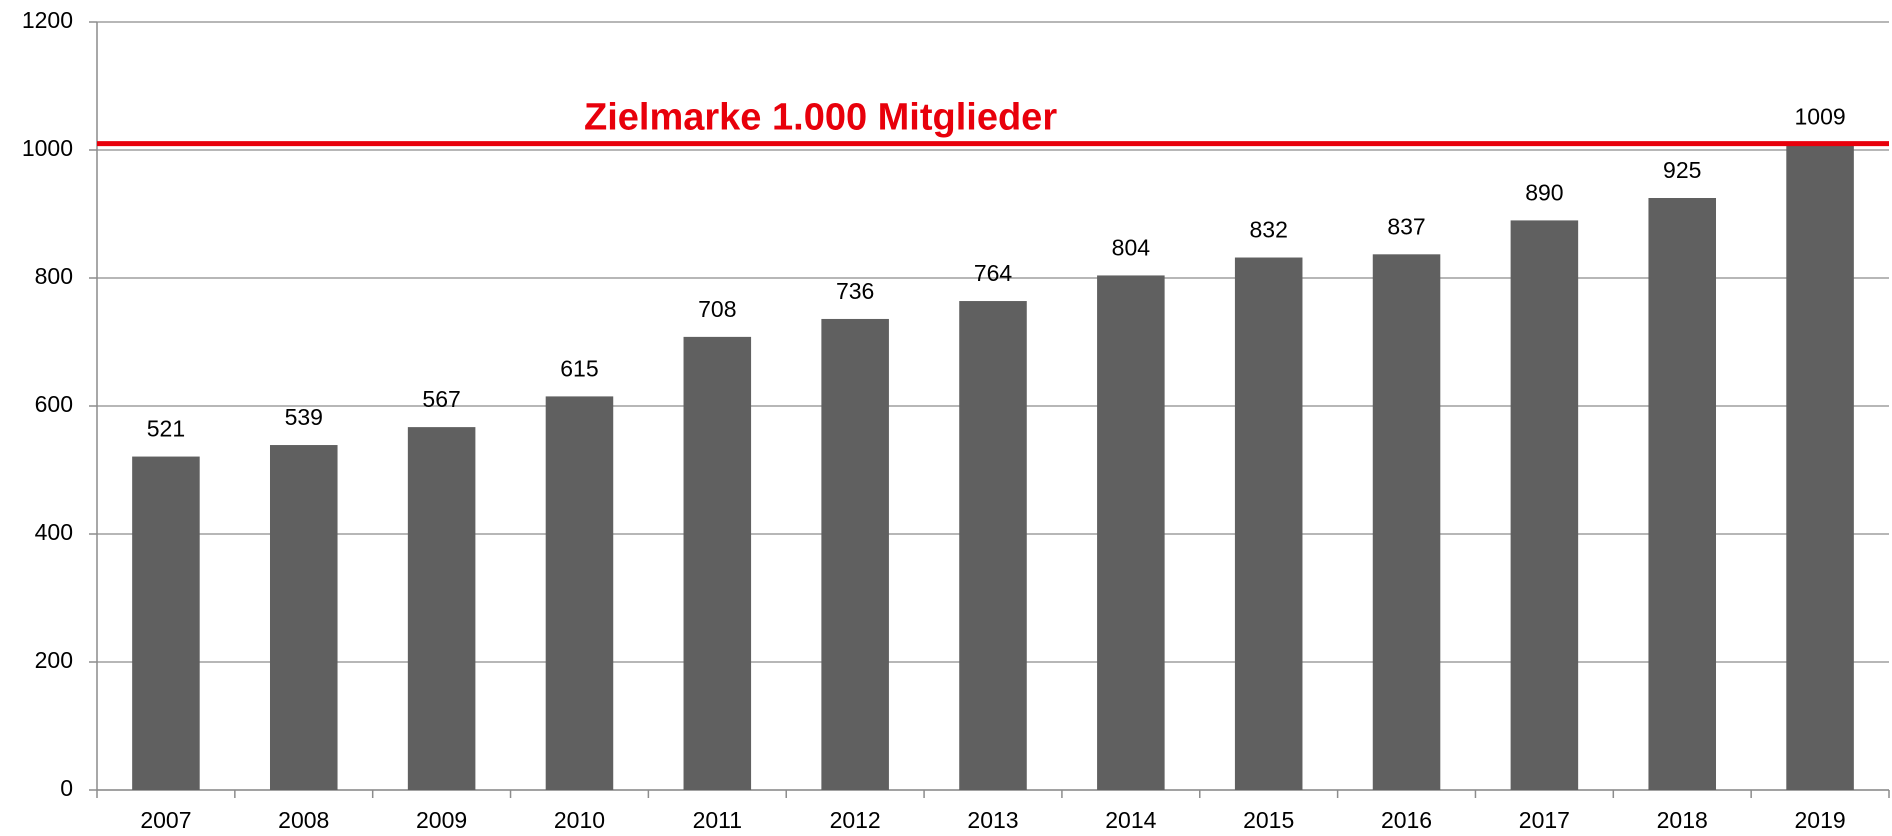 Image resolution: width=1892 pixels, height=836 pixels. What do you see at coordinates (855, 820) in the screenshot?
I see `x-tick-label: 2012` at bounding box center [855, 820].